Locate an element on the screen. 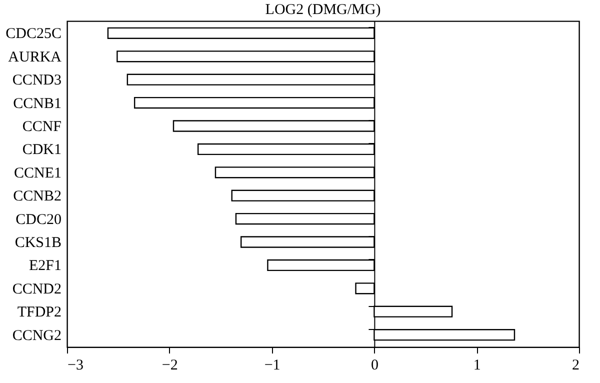 This screenshot has height=383, width=600. y-tick-label: CCNE1 is located at coordinates (38, 173).